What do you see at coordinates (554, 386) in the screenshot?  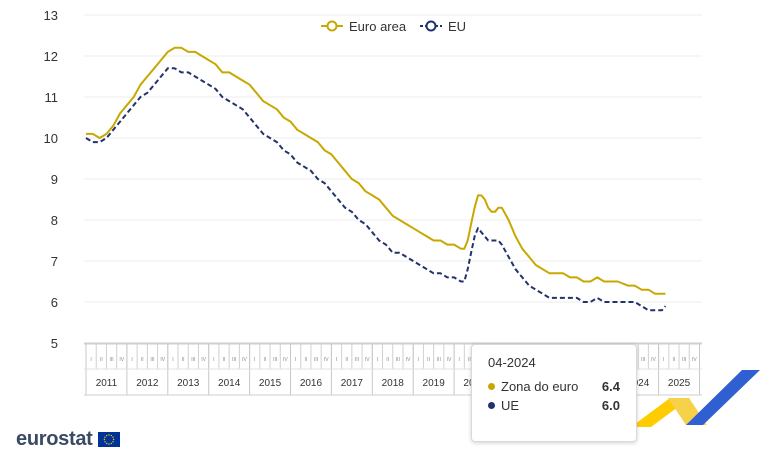 I see `tooltip-row-euro-area: Zona do euro 6.4` at bounding box center [554, 386].